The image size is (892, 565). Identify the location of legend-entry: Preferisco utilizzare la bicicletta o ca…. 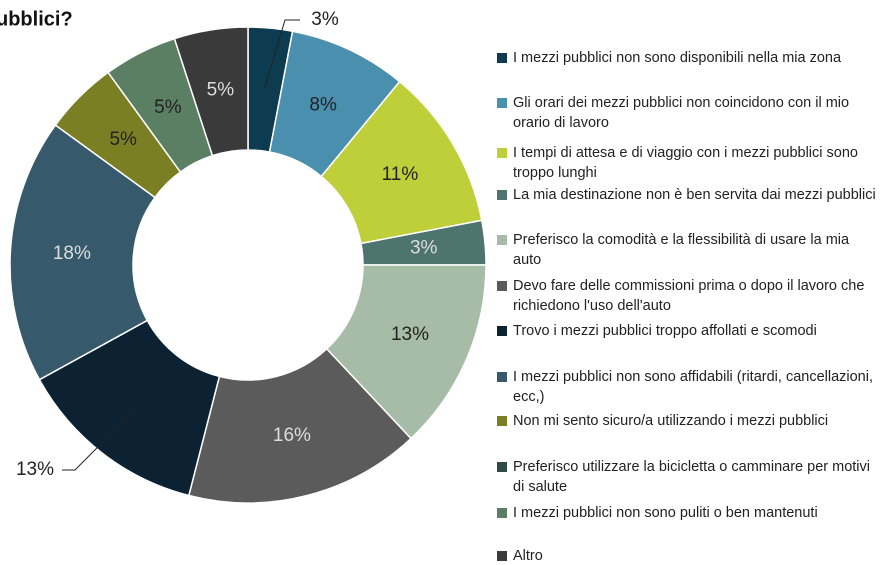
(687, 477).